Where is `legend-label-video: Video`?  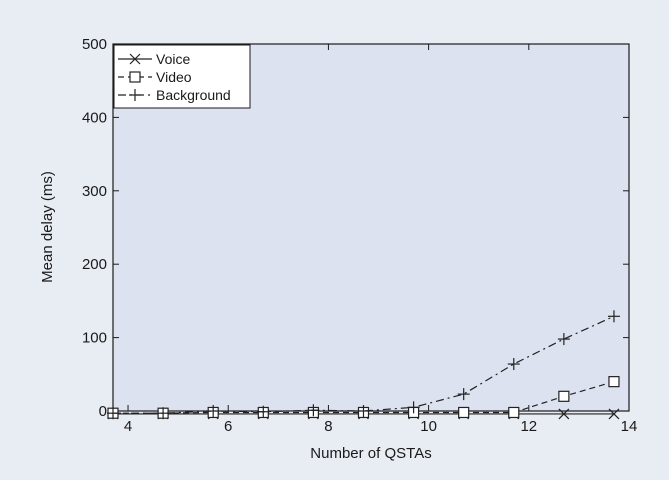
legend-label-video: Video is located at coordinates (174, 77).